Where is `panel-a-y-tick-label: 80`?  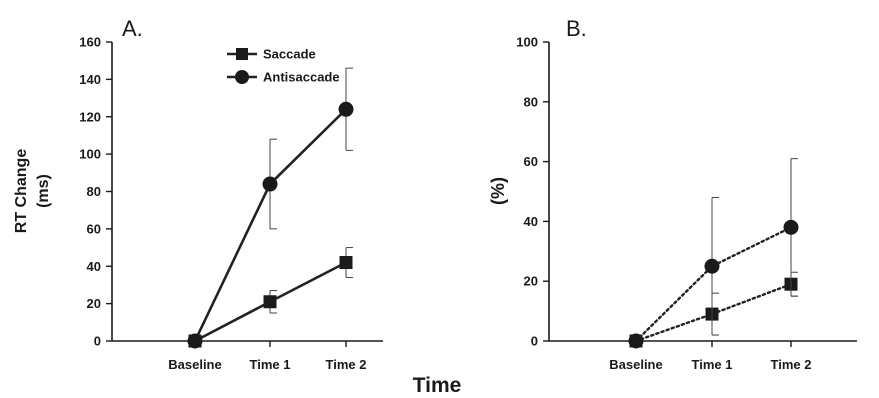 panel-a-y-tick-label: 80 is located at coordinates (94, 191).